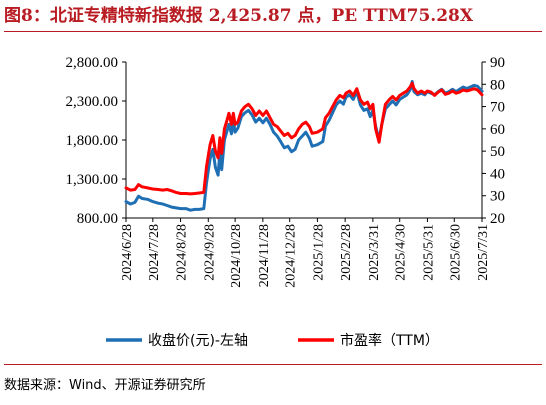  Describe the element at coordinates (105, 385) in the screenshot. I see `source-note: 数据来源：Wind、开源证券研究所` at that location.